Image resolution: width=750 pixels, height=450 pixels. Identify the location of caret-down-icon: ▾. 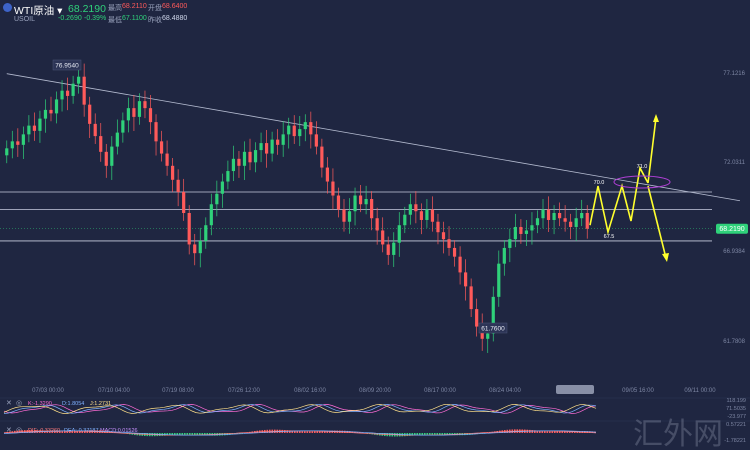
(60, 11).